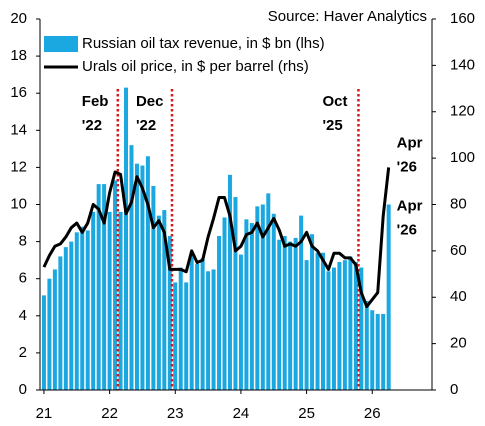 This screenshot has height=426, width=485. Describe the element at coordinates (332, 125) in the screenshot. I see `event-label: '25` at that location.